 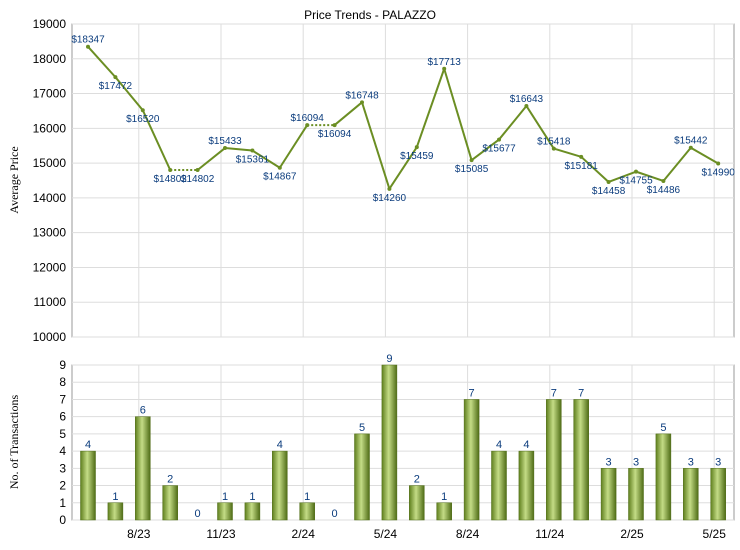 I want to click on transaction-count-label: 2, so click(x=417, y=480).